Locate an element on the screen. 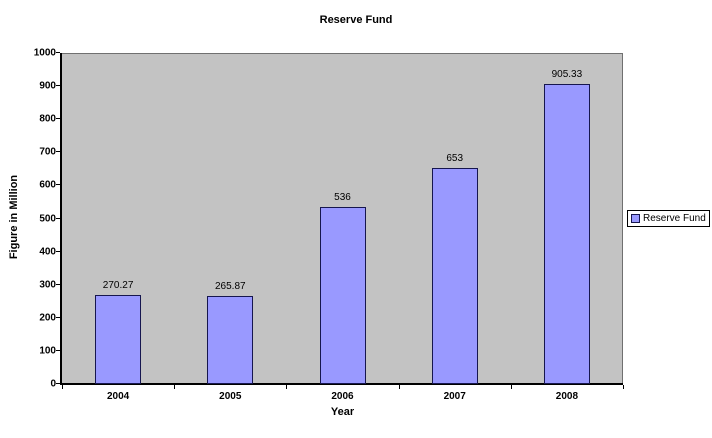 The width and height of the screenshot is (712, 438). x-tick-label: 2004 is located at coordinates (118, 396).